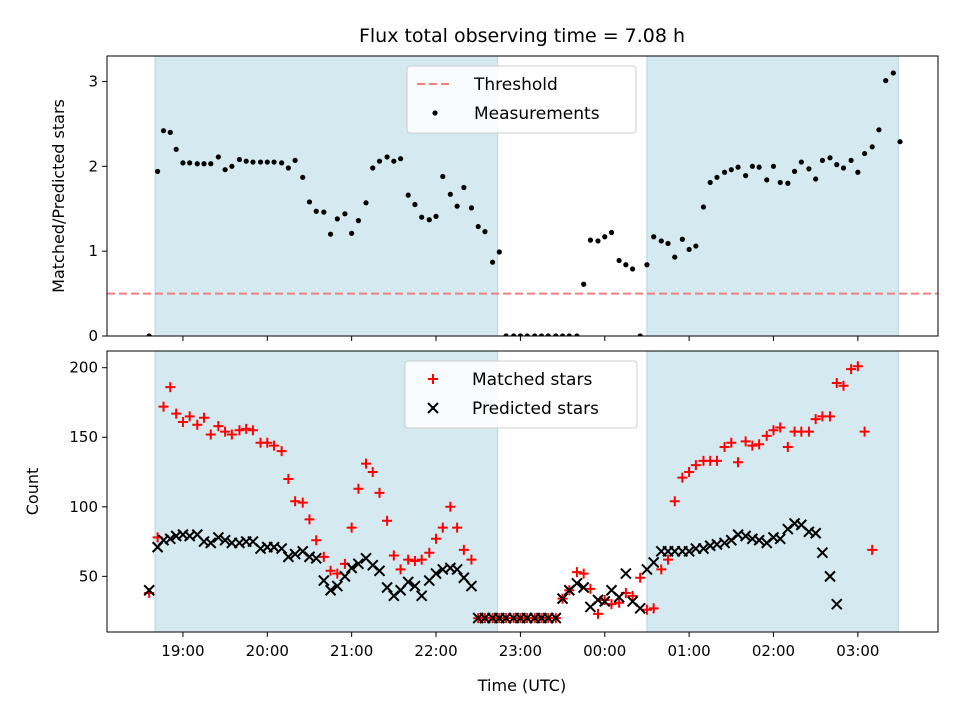 The width and height of the screenshot is (960, 720). Describe the element at coordinates (83, 368) in the screenshot. I see `y-tick-label: 200` at that location.